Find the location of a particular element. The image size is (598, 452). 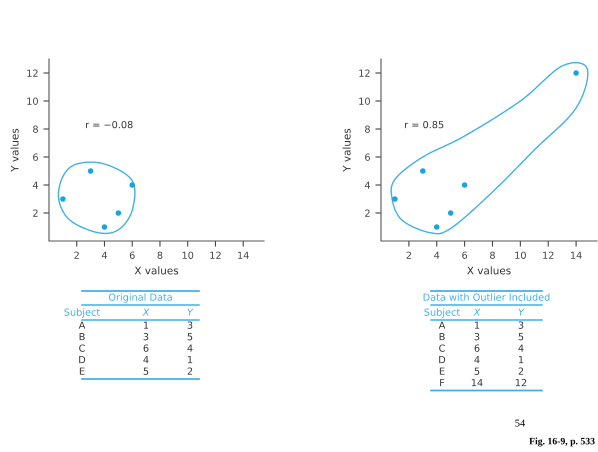

text: 14 is located at coordinates (477, 382).